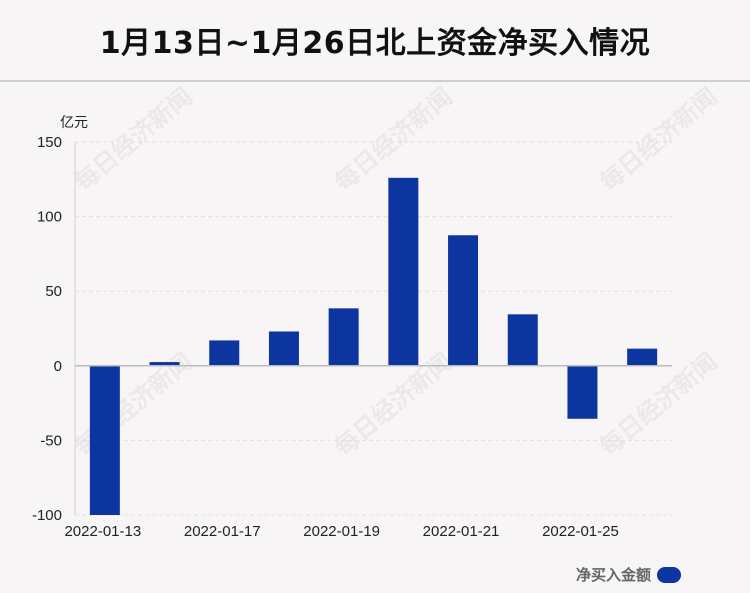 This screenshot has width=750, height=593. I want to click on x-tick-label: 2022-01-19, so click(341, 531).